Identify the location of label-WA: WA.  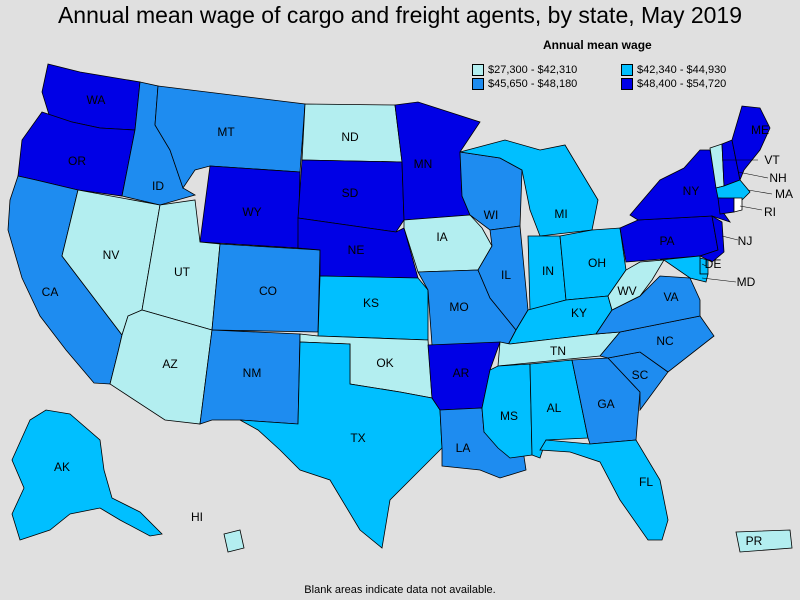
(96, 100).